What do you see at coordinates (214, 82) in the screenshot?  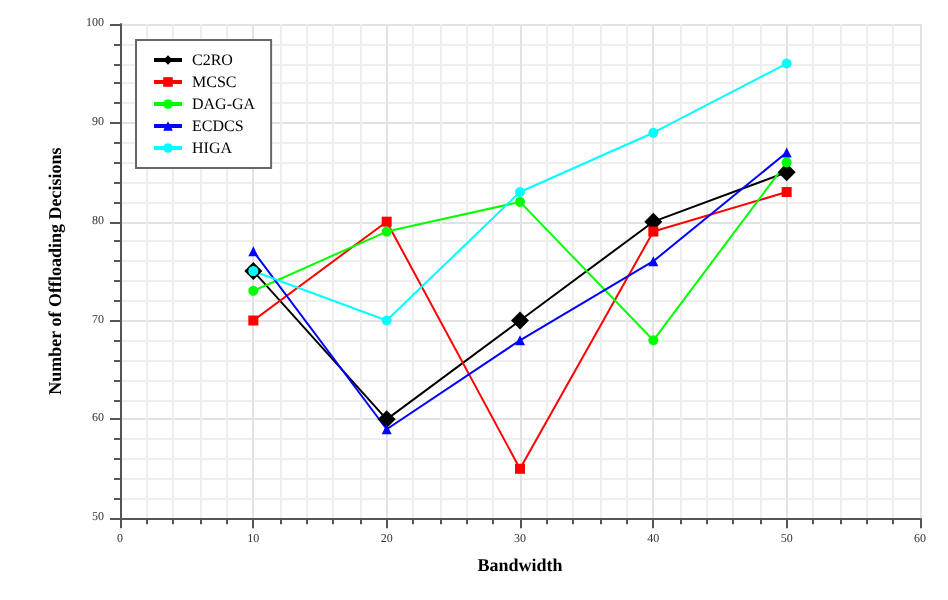 I see `legend-label: MCSC` at bounding box center [214, 82].